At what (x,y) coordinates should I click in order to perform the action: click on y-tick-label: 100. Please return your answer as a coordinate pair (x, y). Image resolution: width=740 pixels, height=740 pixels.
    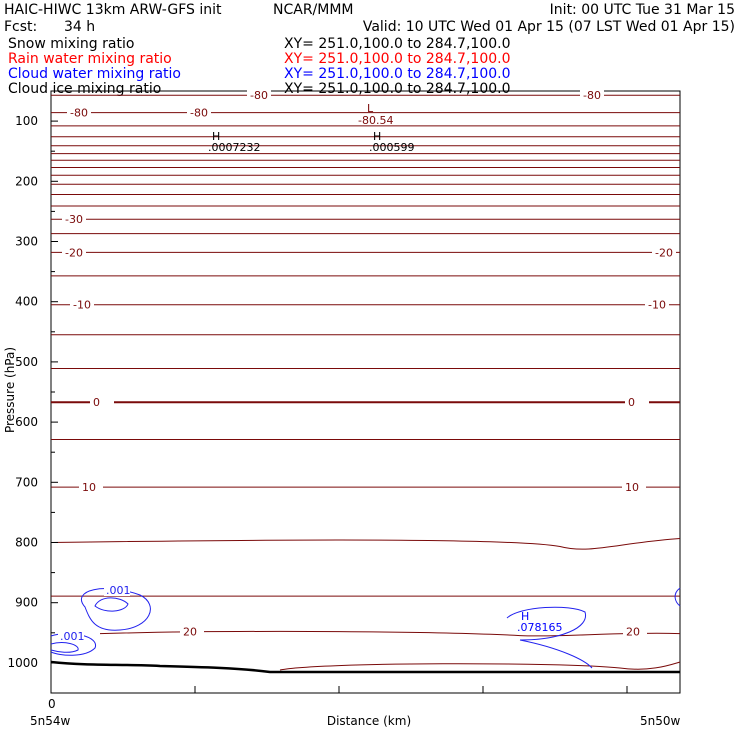
    Looking at the image, I should click on (26, 121).